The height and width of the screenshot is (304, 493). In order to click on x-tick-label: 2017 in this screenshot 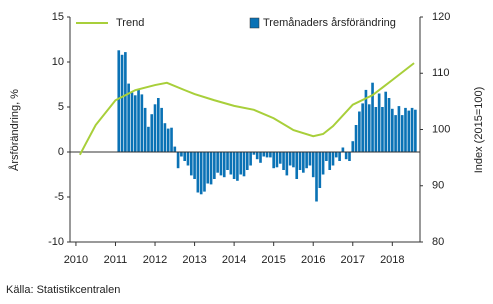, I will do `click(353, 260)`.